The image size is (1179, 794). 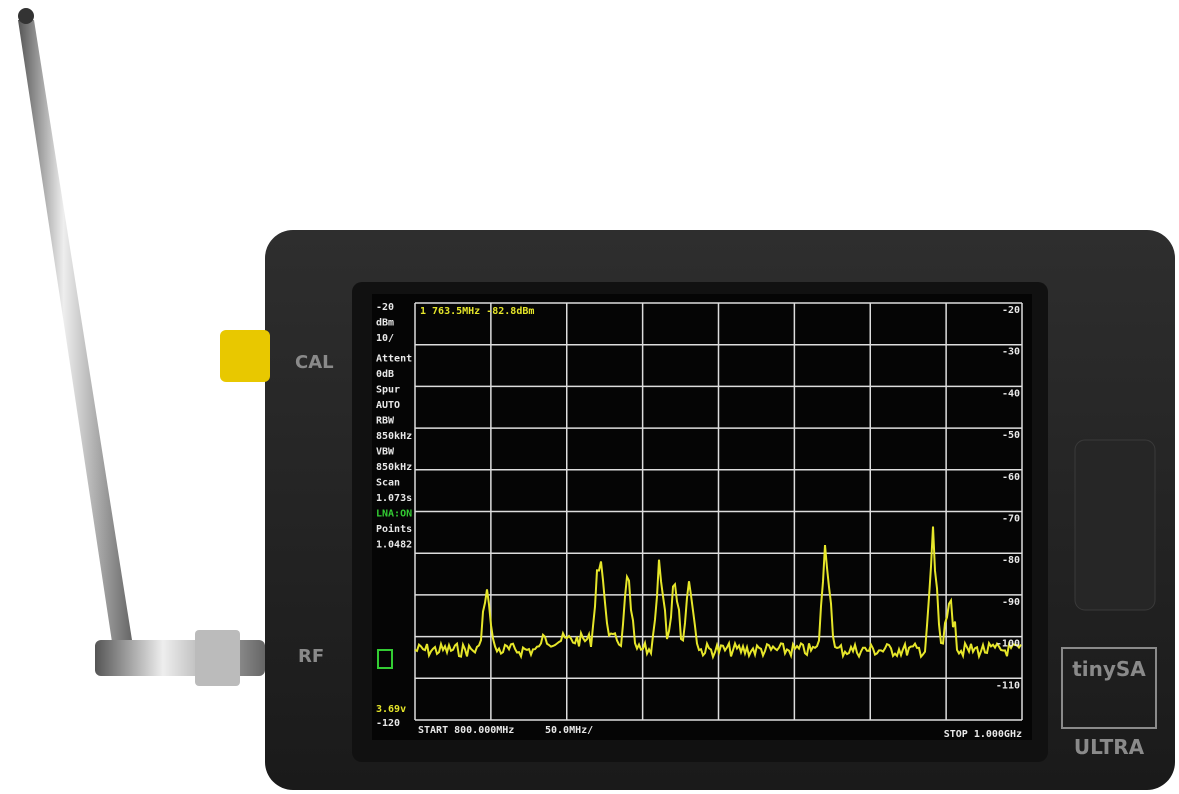 I want to click on status-label: Spur, so click(x=388, y=390).